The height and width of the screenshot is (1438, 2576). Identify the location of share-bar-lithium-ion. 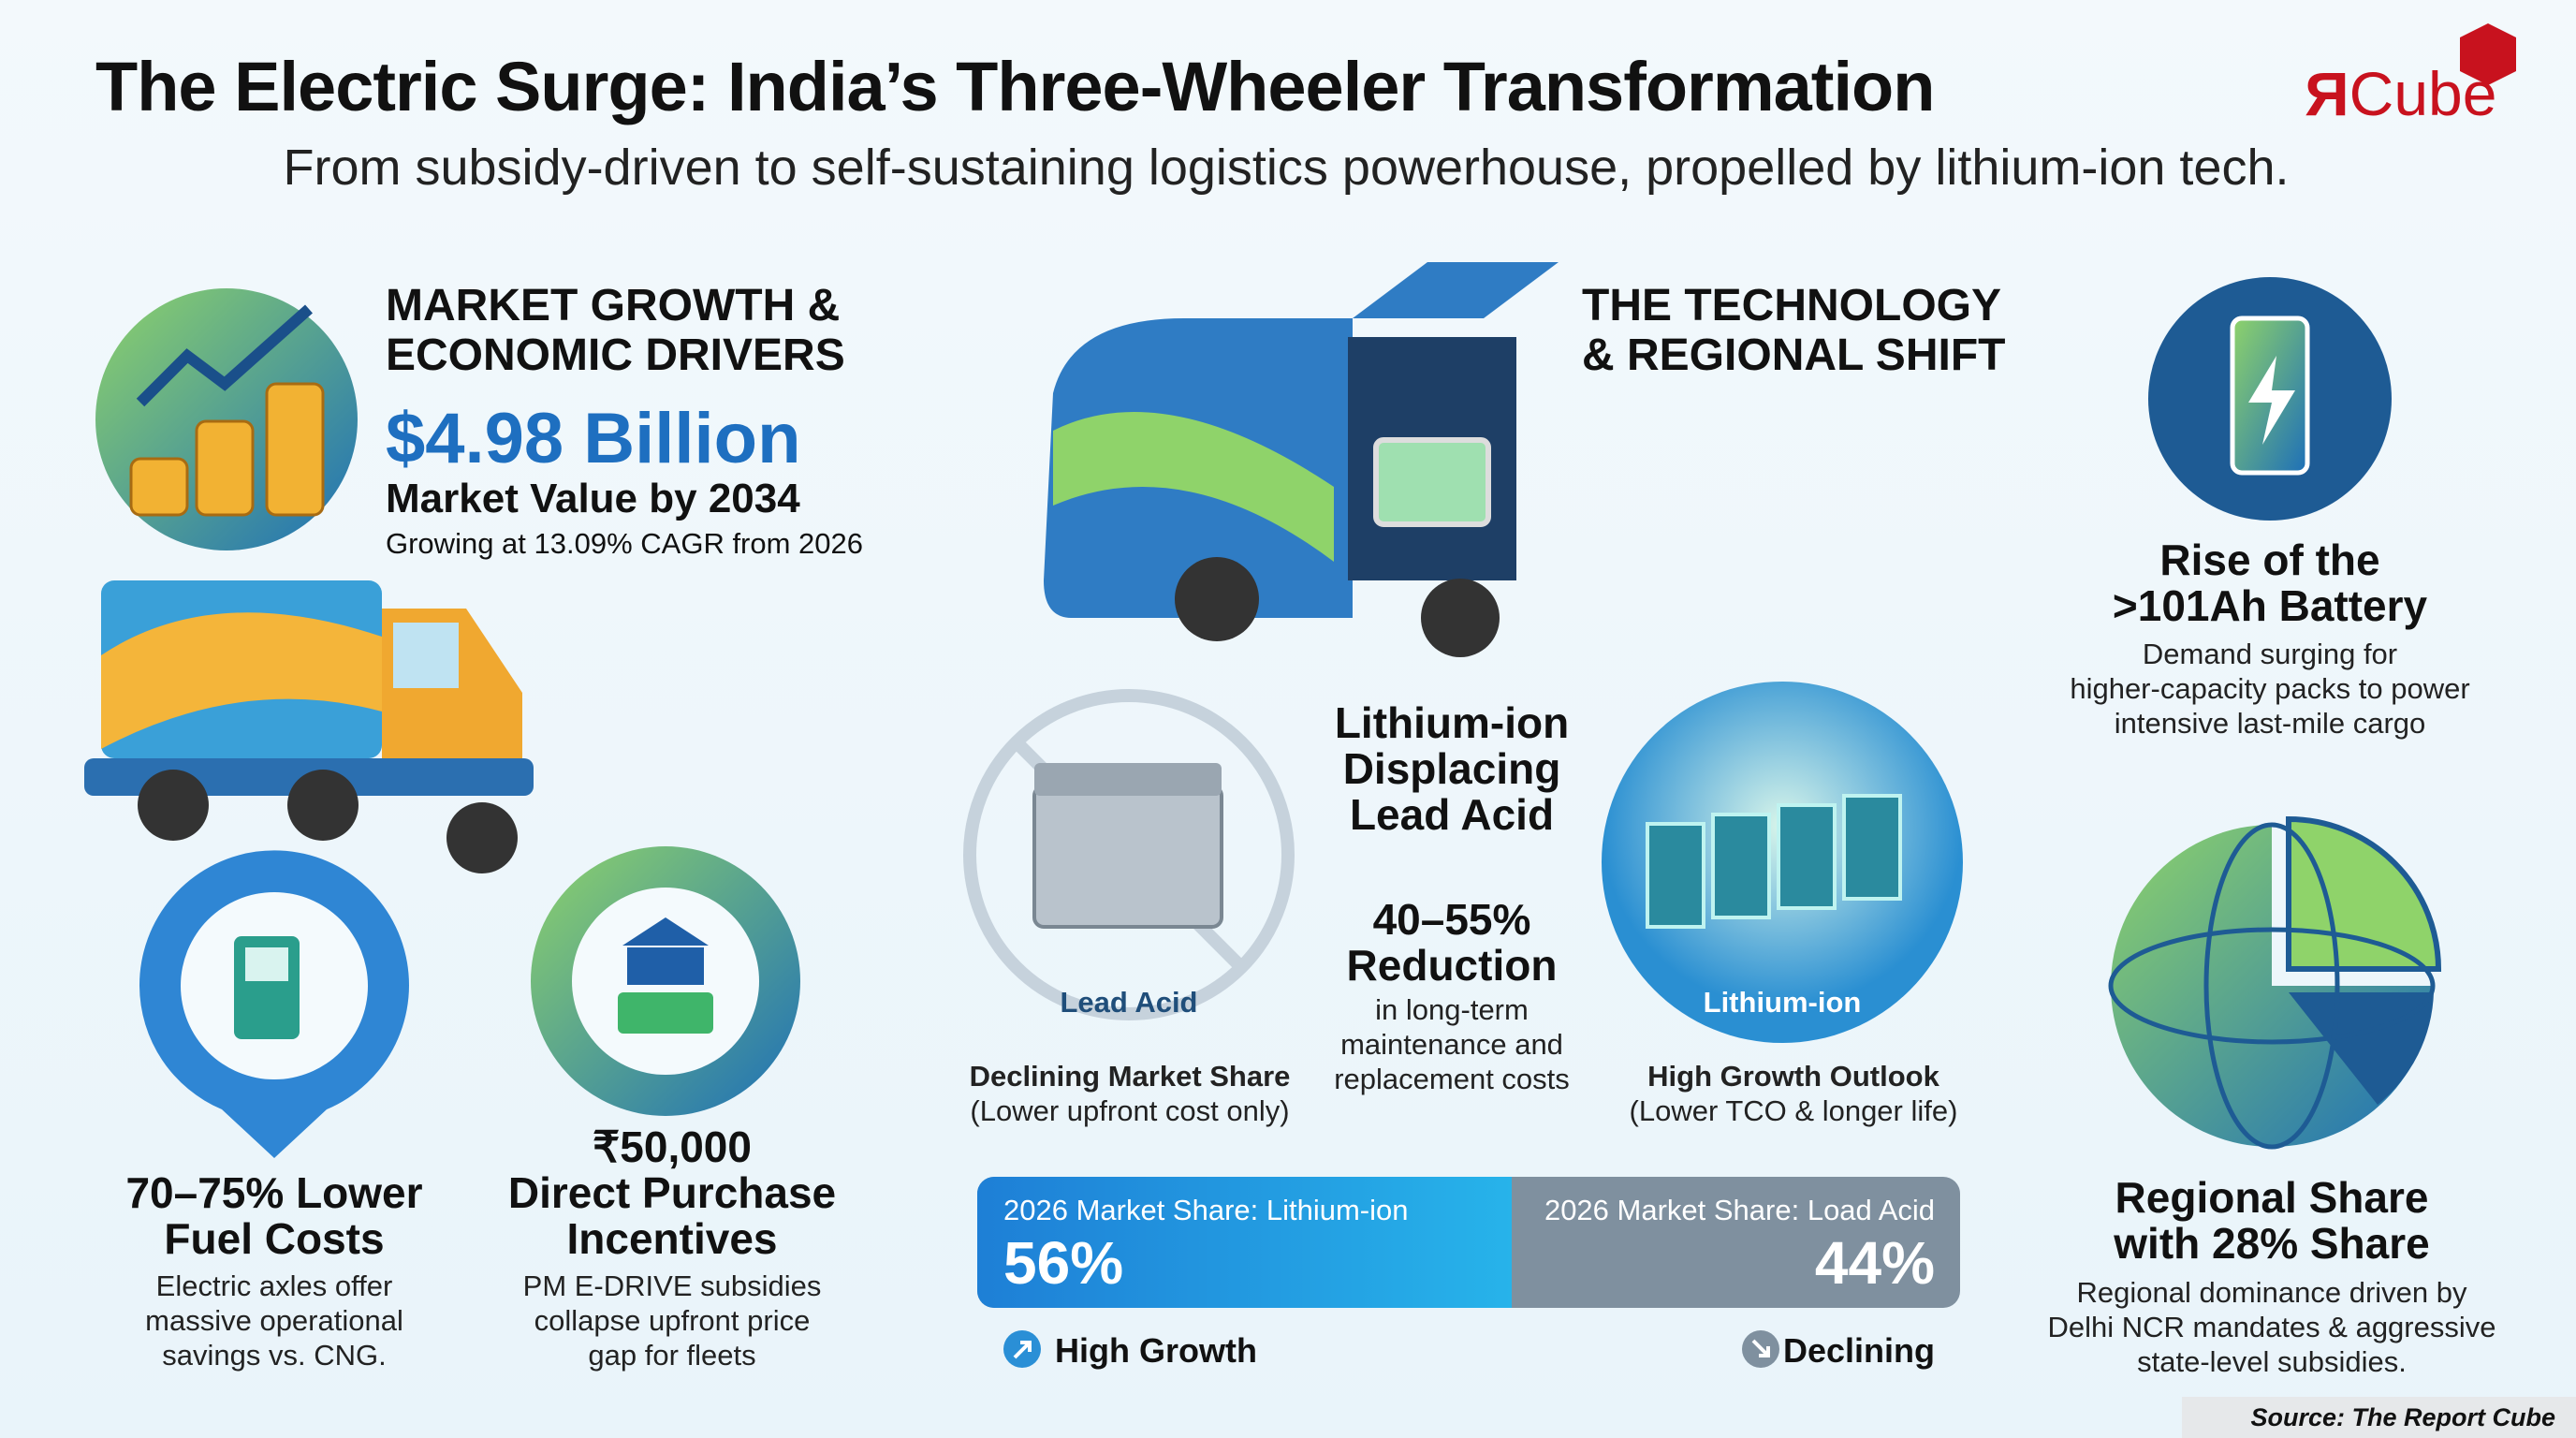
(1244, 1242).